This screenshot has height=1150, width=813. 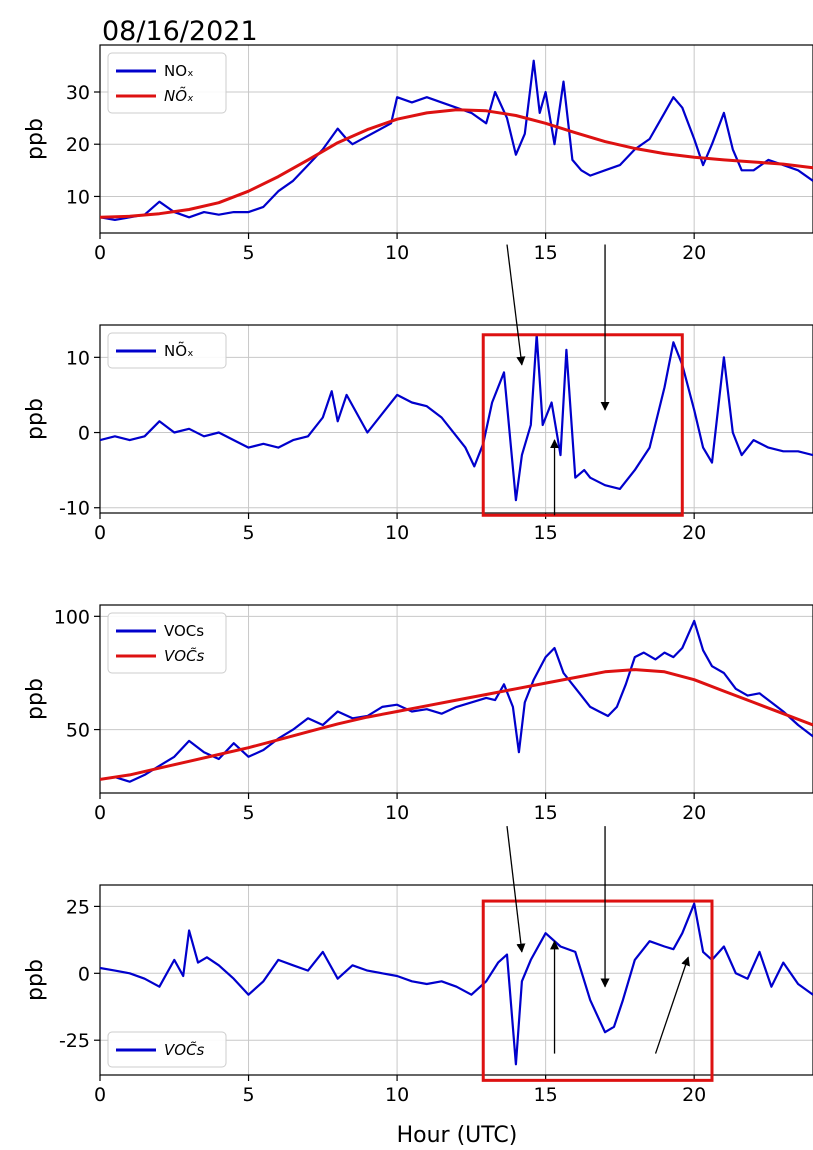 I want to click on y-tick-label: 25, so click(x=78, y=907).